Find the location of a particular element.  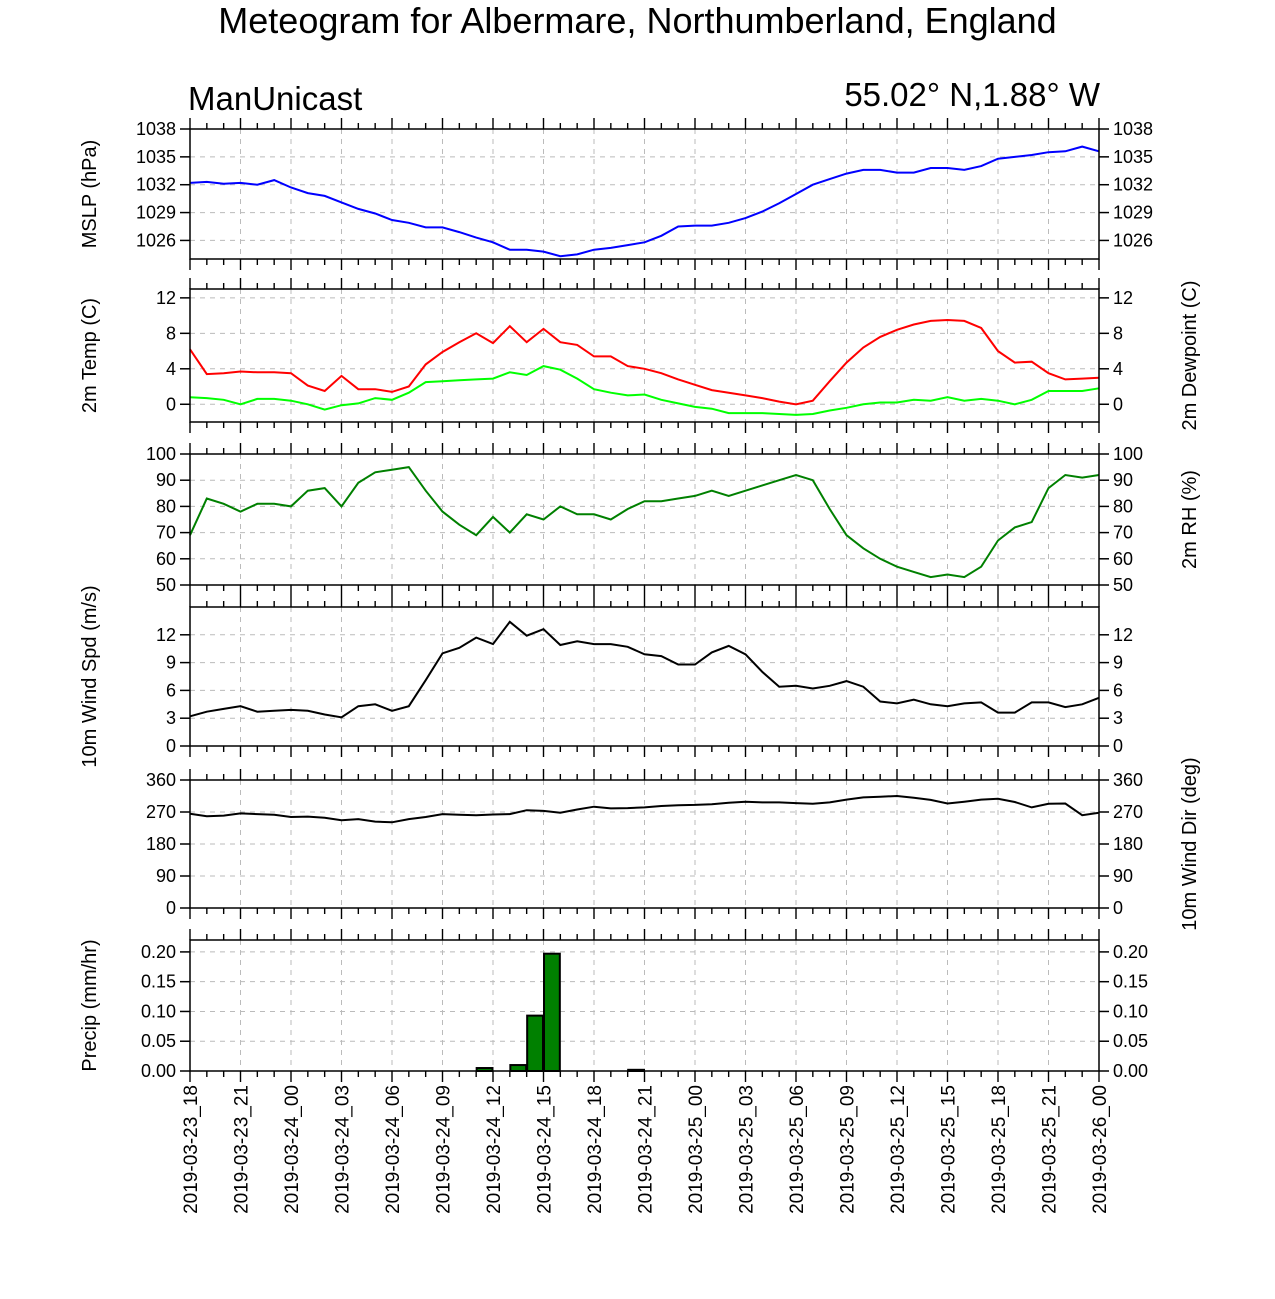

ytick-label-left: 4 is located at coordinates (171, 369).